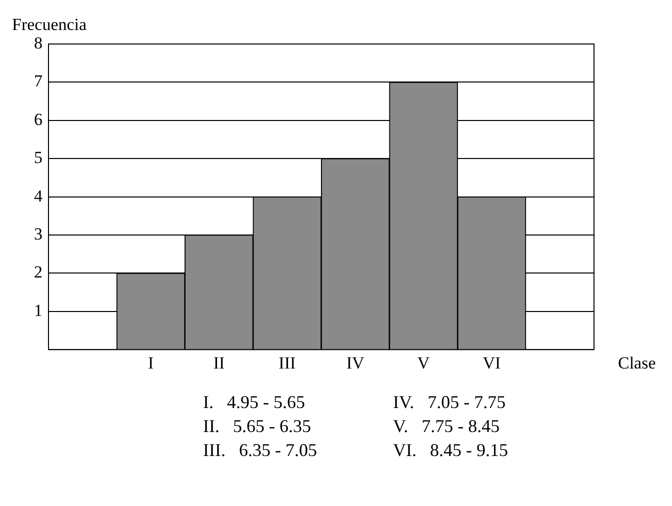 This screenshot has height=506, width=672. I want to click on y-tick-label: 6, so click(38, 119).